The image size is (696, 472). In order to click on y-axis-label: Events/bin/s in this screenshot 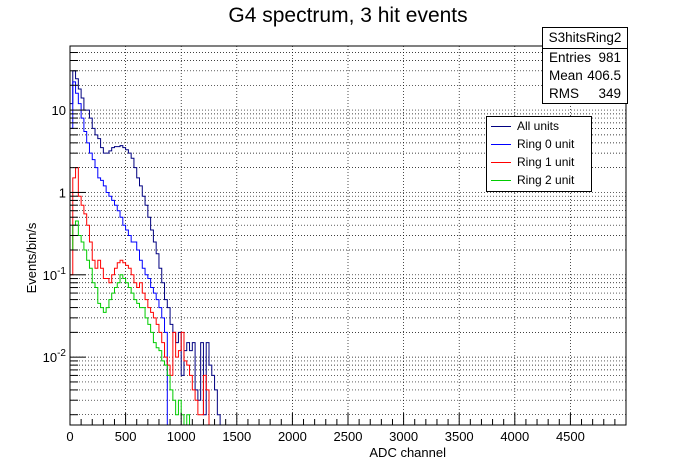, I will do `click(31, 257)`.